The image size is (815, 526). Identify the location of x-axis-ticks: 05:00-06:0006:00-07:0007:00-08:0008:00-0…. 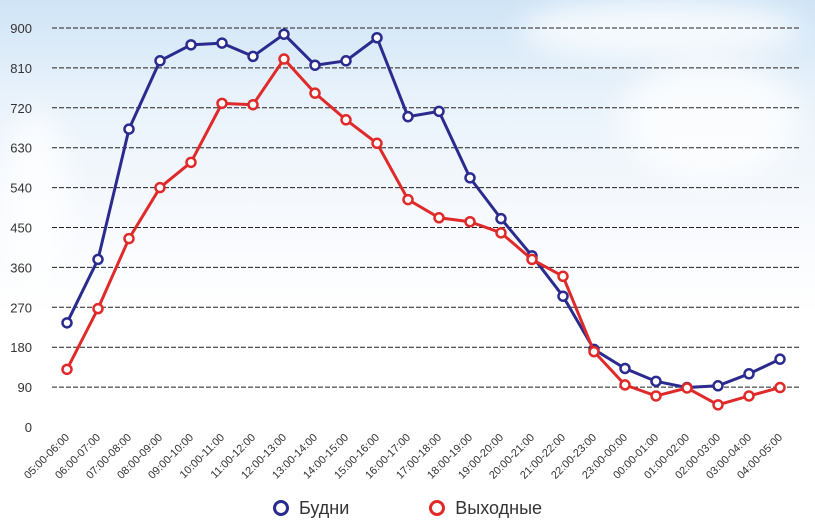
(403, 457).